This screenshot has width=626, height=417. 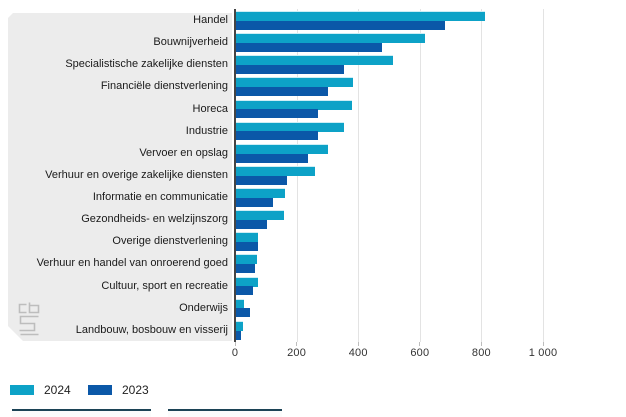 What do you see at coordinates (206, 130) in the screenshot?
I see `category-label: Industrie` at bounding box center [206, 130].